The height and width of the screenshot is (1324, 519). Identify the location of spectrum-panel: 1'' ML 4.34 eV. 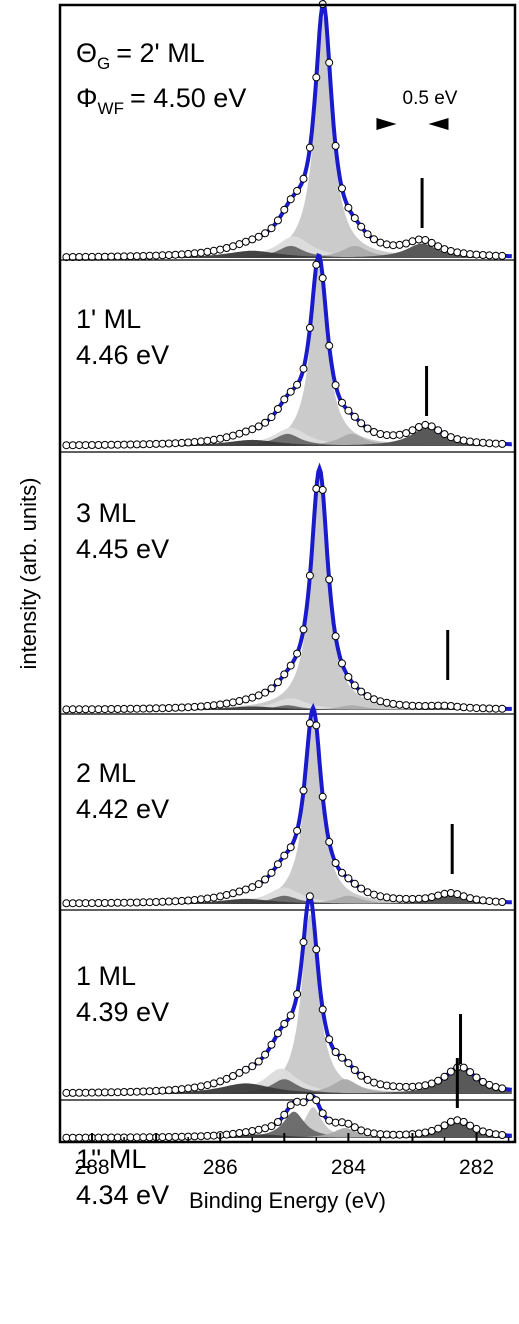
(287, 1134).